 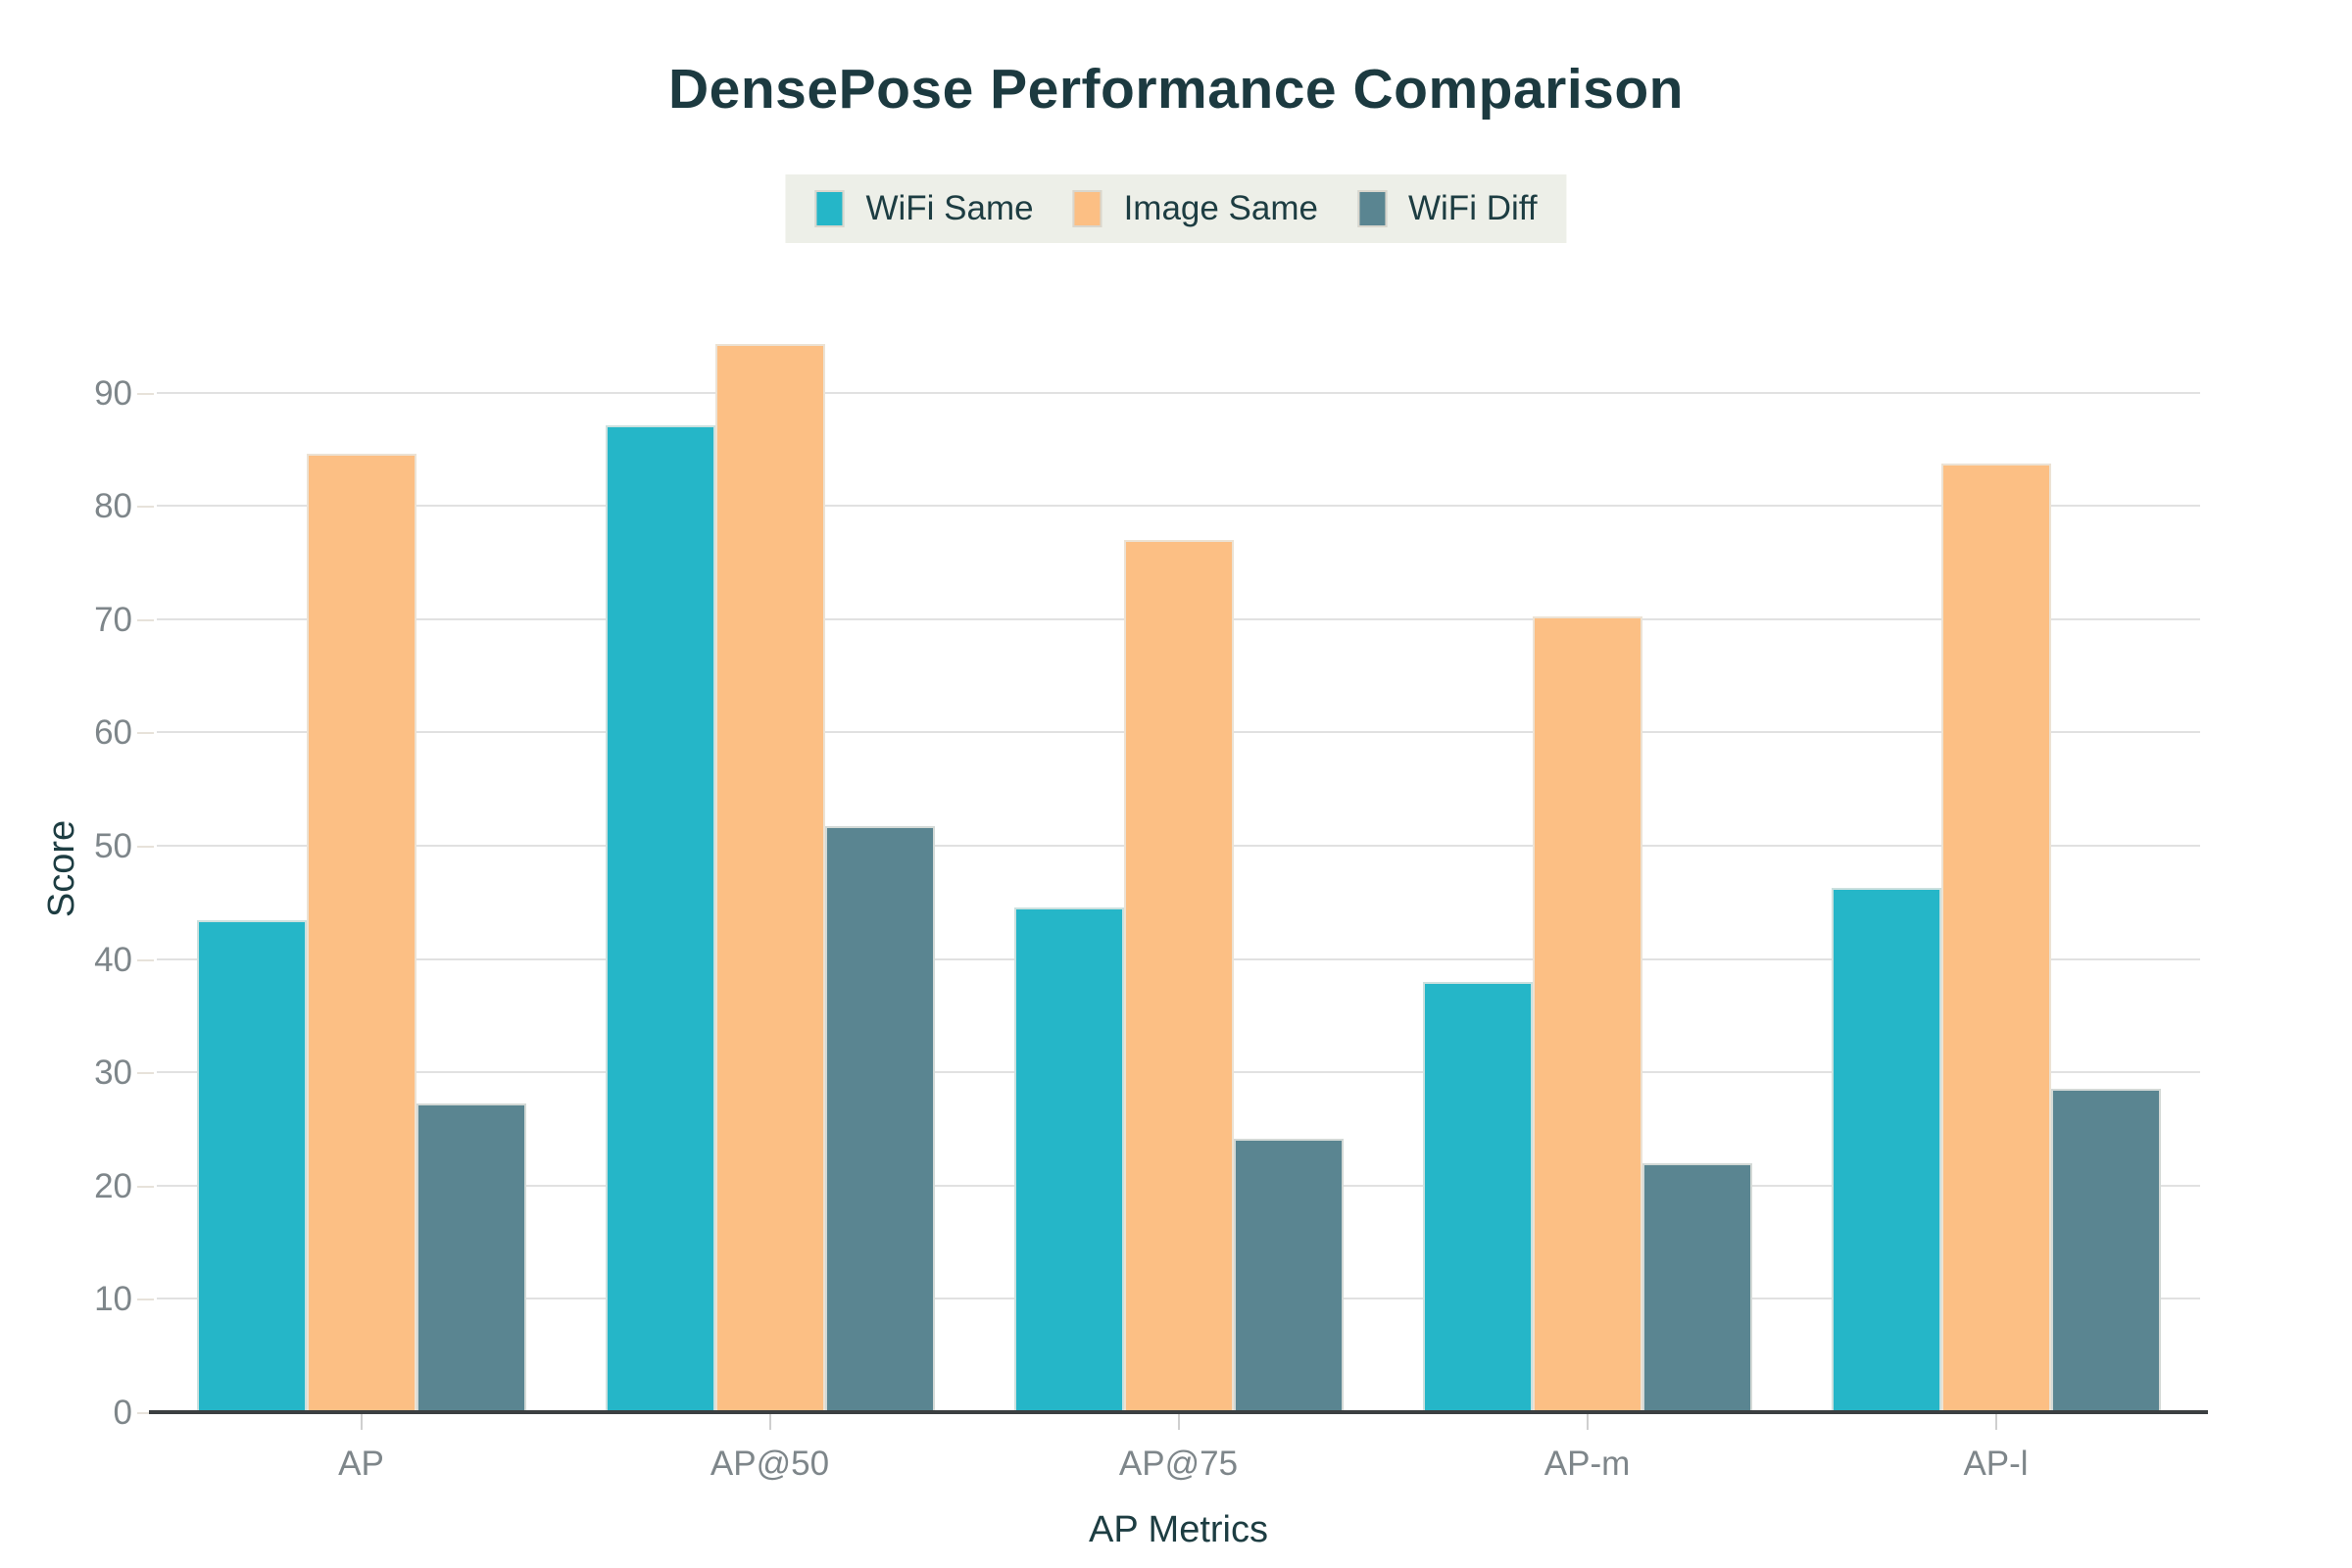 I want to click on legend-item: WiFi Diff, so click(x=1447, y=208).